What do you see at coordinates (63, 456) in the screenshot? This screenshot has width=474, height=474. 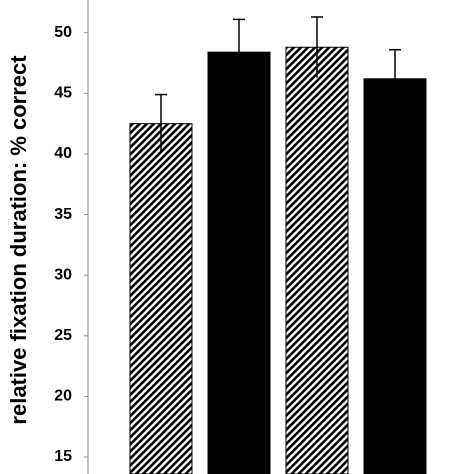 I see `y-tick-label: 15` at bounding box center [63, 456].